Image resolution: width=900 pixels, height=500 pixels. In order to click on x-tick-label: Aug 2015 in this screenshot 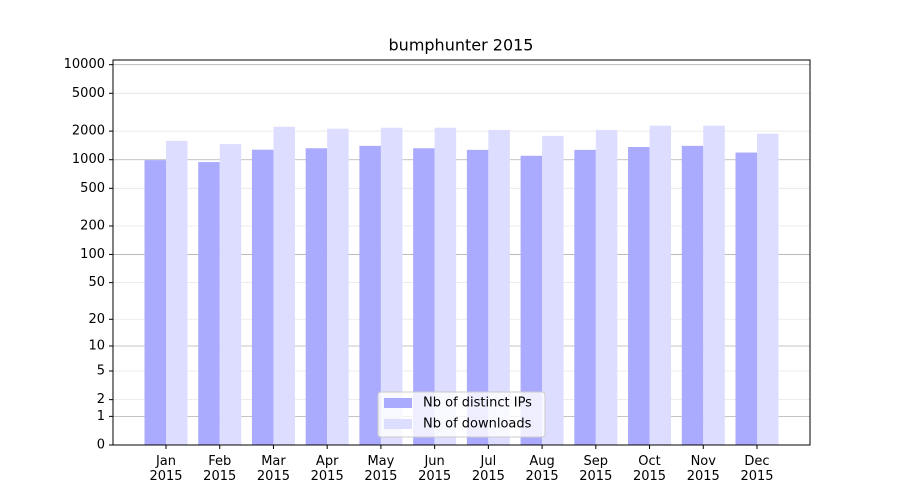, I will do `click(542, 469)`.